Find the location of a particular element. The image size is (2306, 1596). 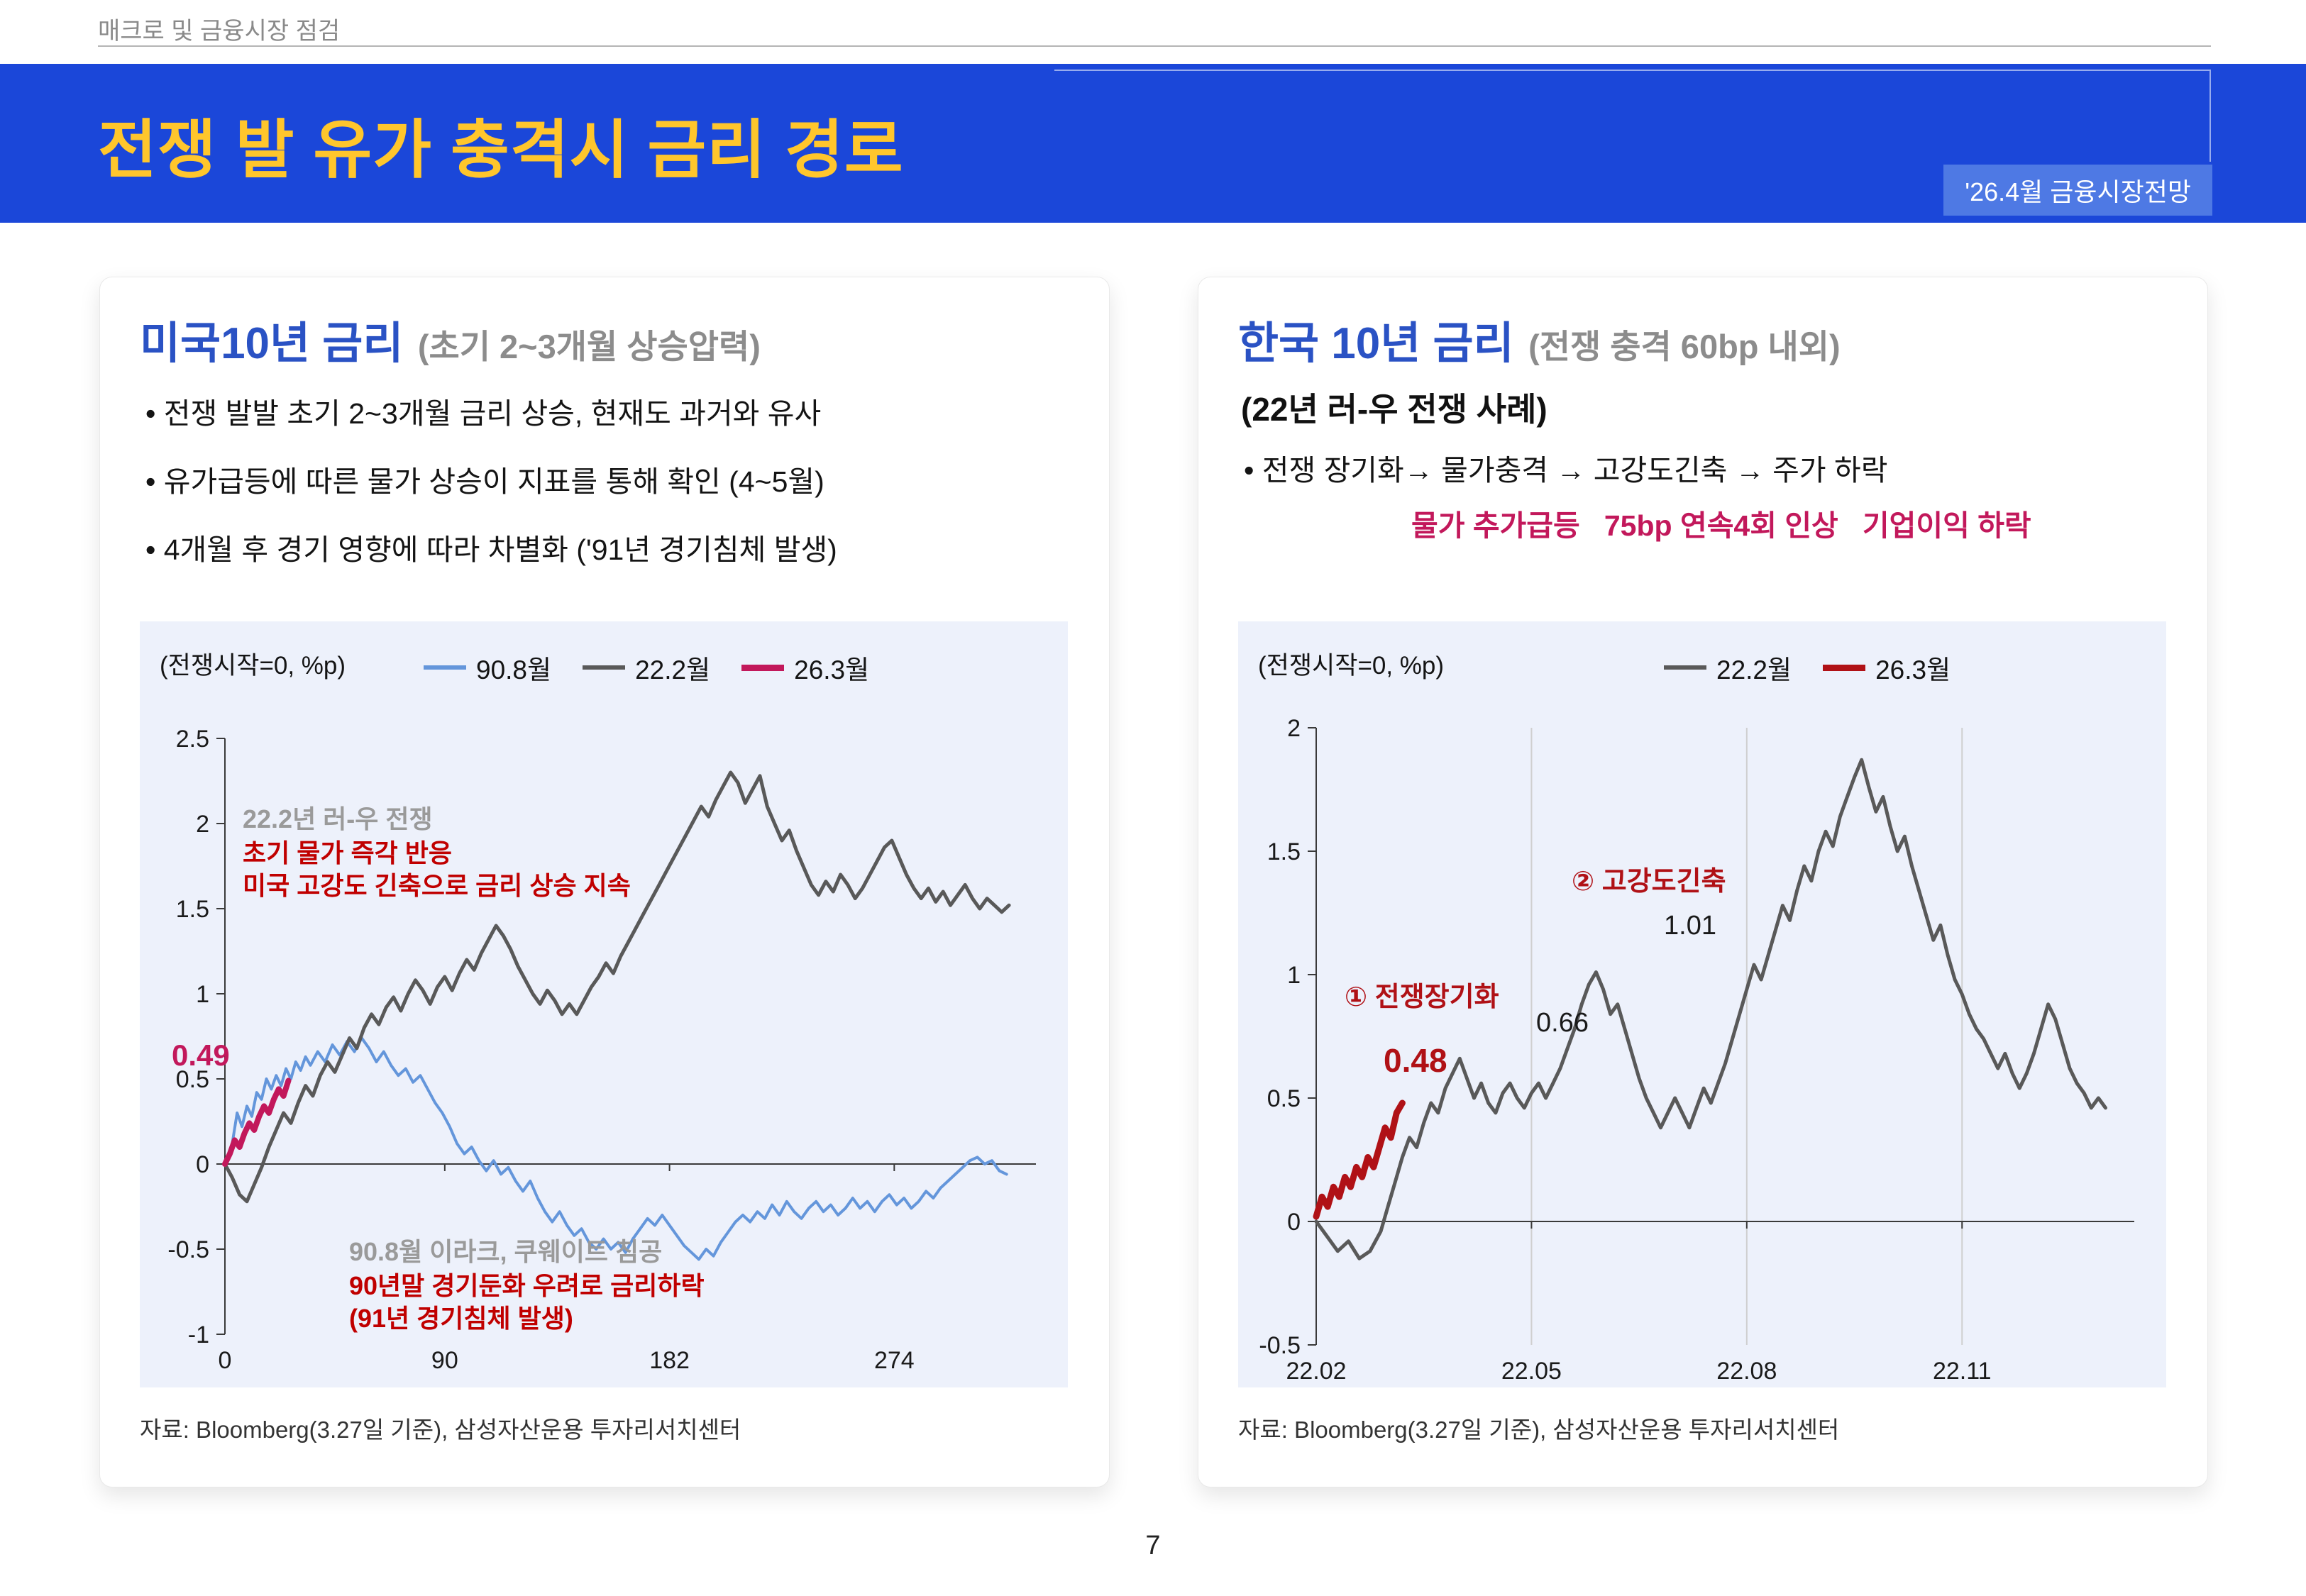

us-card-subtitle: (초기 2~3개월 상승압력) is located at coordinates (589, 347).